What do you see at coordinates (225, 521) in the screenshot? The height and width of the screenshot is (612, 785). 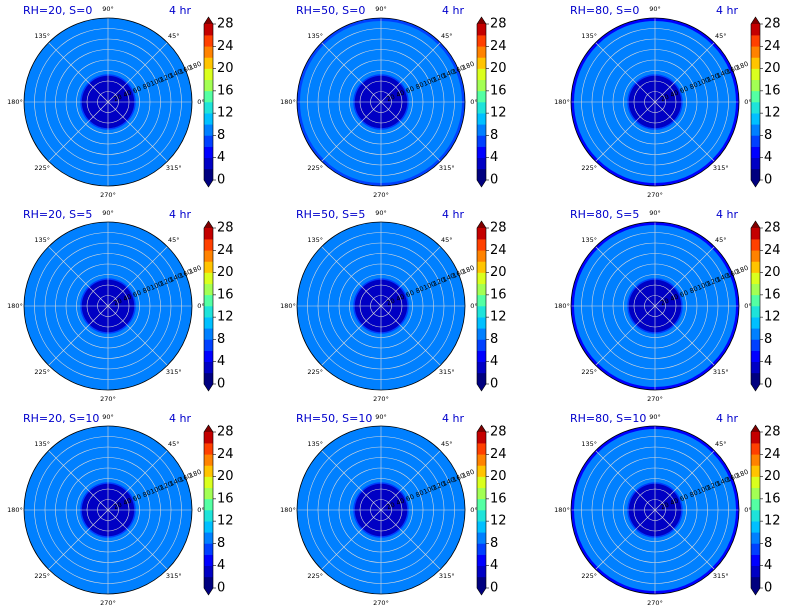 I see `colorbar-tick-label: 12` at bounding box center [225, 521].